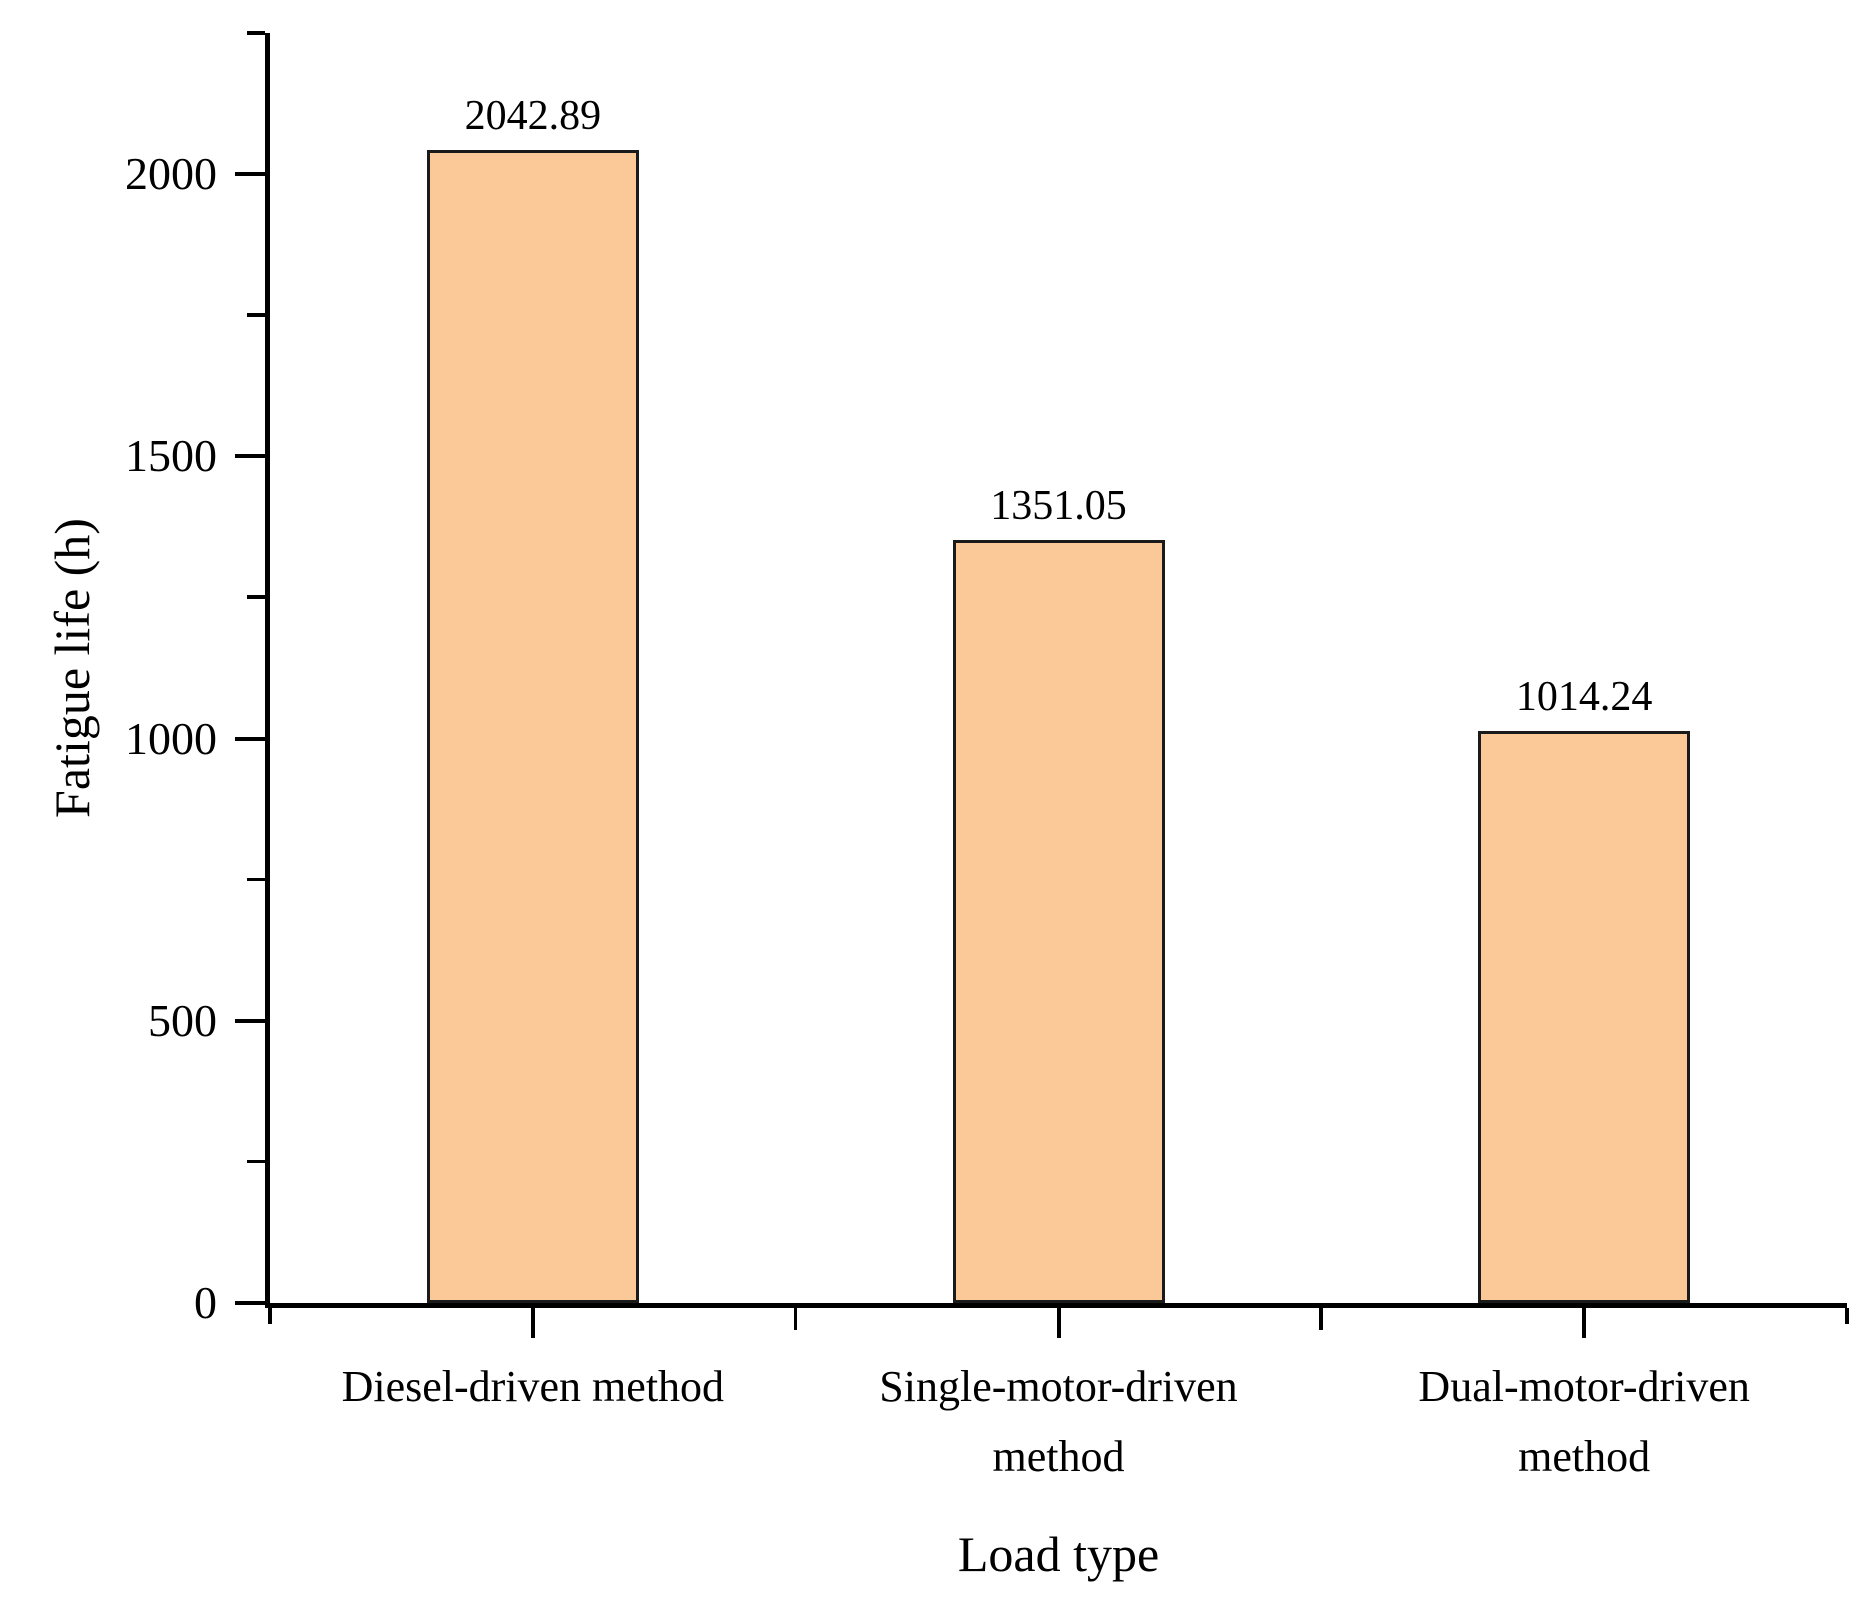 The image size is (1875, 1617). Describe the element at coordinates (1059, 1422) in the screenshot. I see `x-category-label-2: Single-motor-driven method` at that location.